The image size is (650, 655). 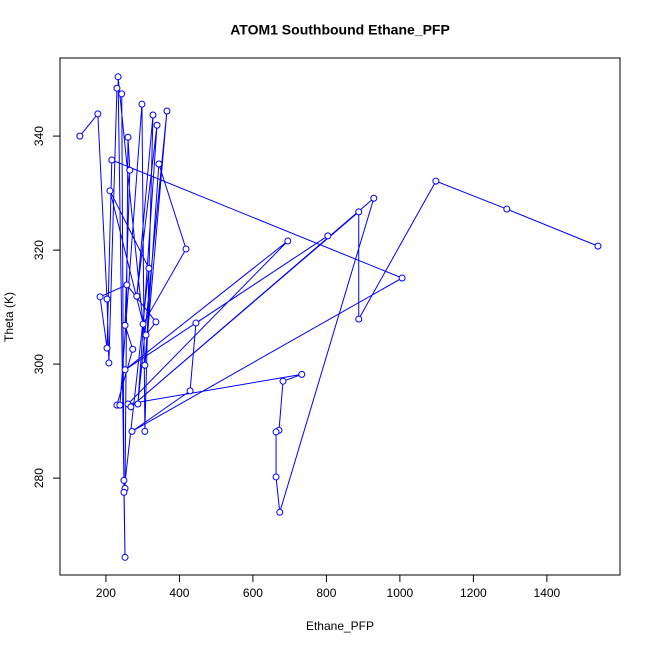 I want to click on chart-title: ATOM1 Southbound Ethane_PFP, so click(x=340, y=30).